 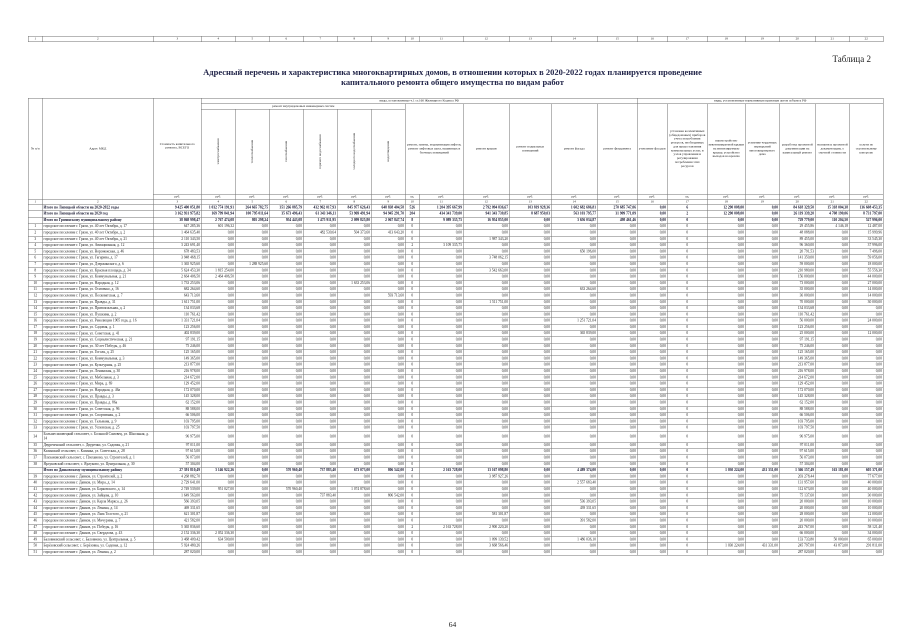 What do you see at coordinates (35, 148) in the screenshot?
I see `col-header-num: № п/п` at bounding box center [35, 148].